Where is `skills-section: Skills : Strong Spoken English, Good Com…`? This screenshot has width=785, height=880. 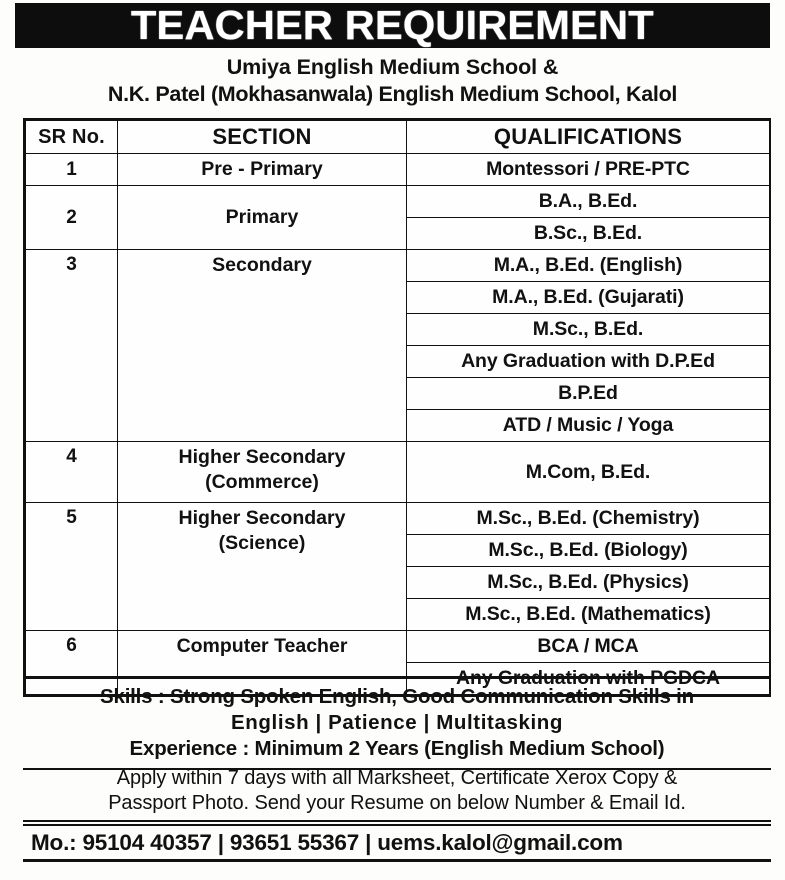 skills-section: Skills : Strong Spoken English, Good Com… is located at coordinates (397, 723).